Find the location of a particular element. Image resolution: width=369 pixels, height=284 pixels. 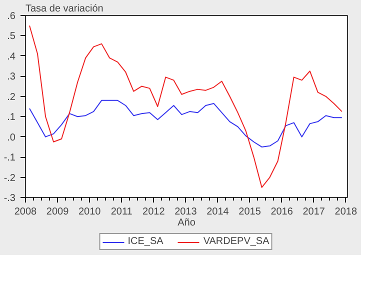

y-tick-label: -.2 is located at coordinates (10, 178).